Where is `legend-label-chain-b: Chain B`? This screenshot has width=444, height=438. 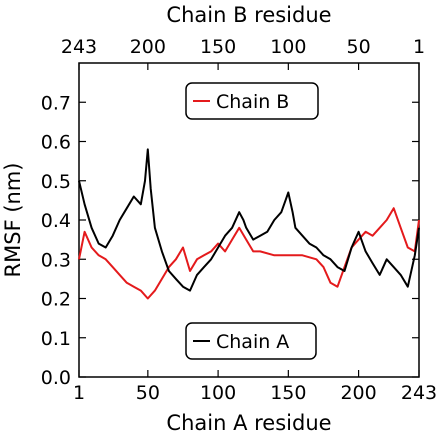
legend-label-chain-b: Chain B is located at coordinates (252, 102).